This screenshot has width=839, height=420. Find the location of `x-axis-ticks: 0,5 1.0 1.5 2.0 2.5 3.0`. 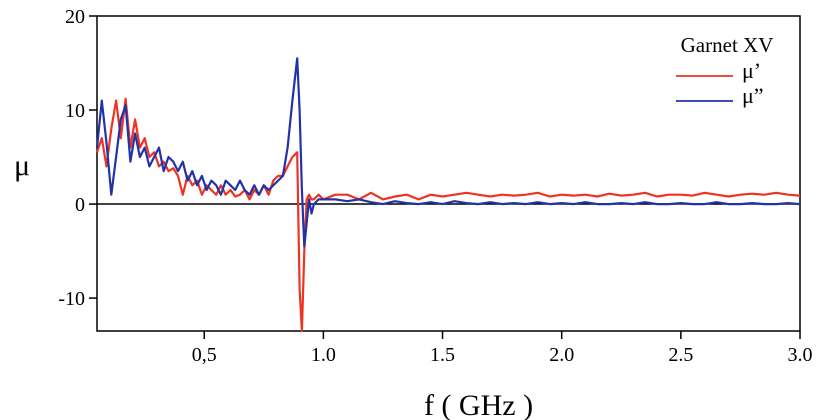

x-axis-ticks: 0,5 1.0 1.5 2.0 2.5 3.0 is located at coordinates (502, 348).